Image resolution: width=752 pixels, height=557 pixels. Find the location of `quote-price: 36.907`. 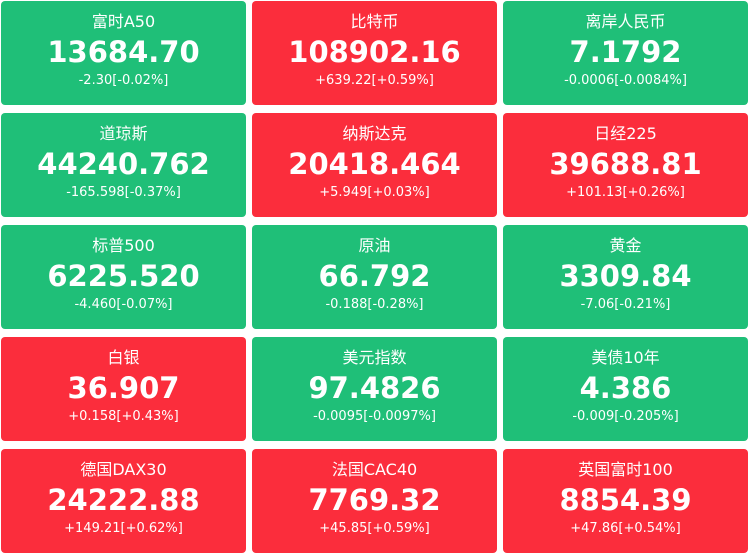

quote-price: 36.907 is located at coordinates (123, 388).